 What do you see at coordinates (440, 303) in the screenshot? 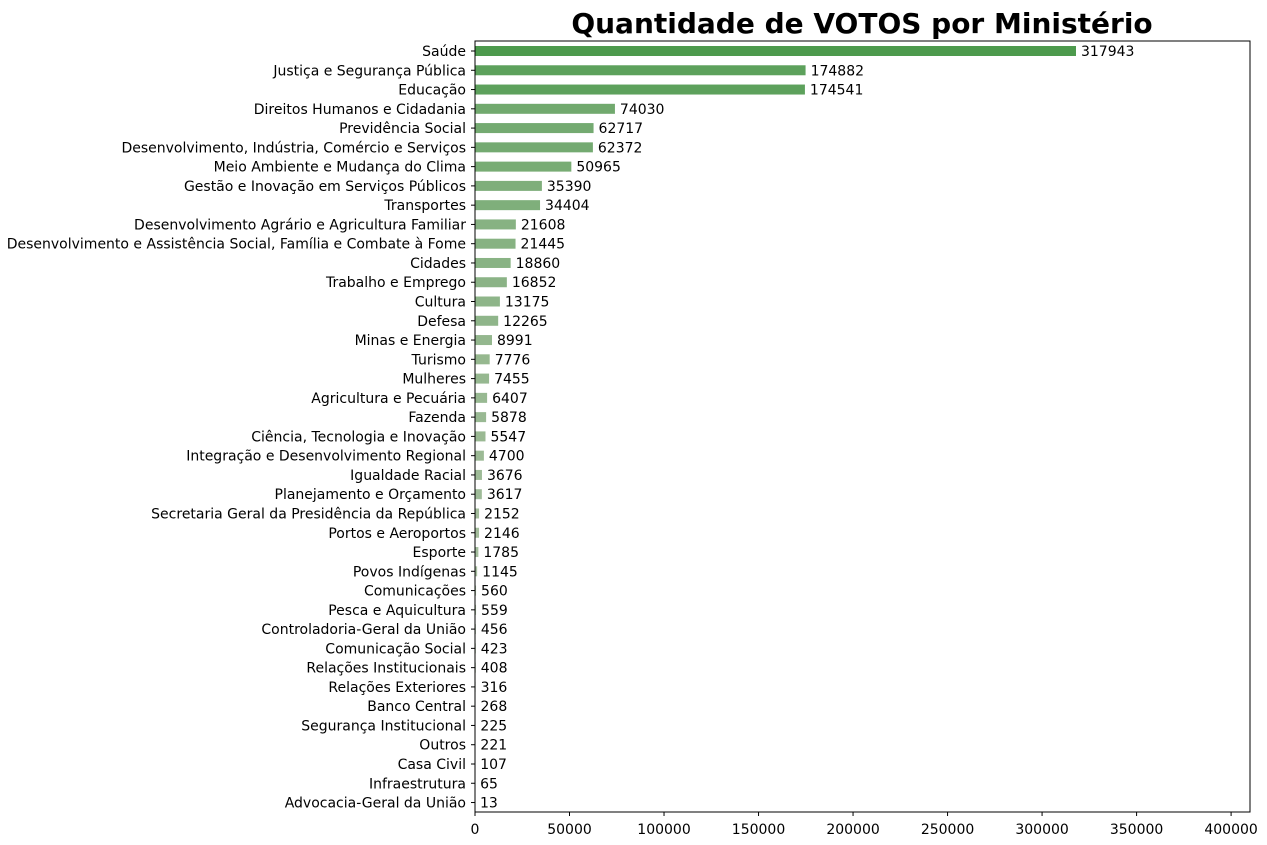
I see `category-label: Cultura` at bounding box center [440, 303].